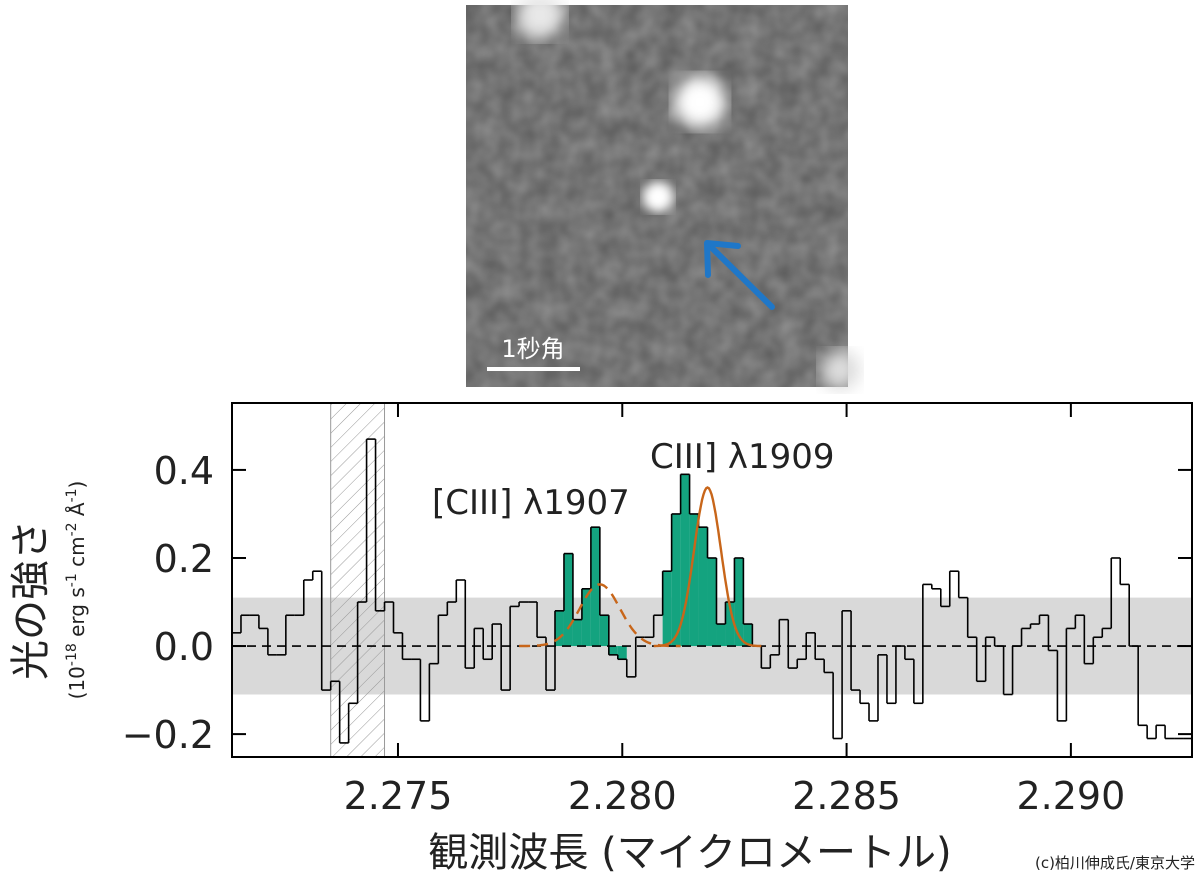 Image resolution: width=1200 pixels, height=884 pixels. I want to click on y-axis-units: (10-18 erg s-1 cm-2 Å-1), so click(76, 590).